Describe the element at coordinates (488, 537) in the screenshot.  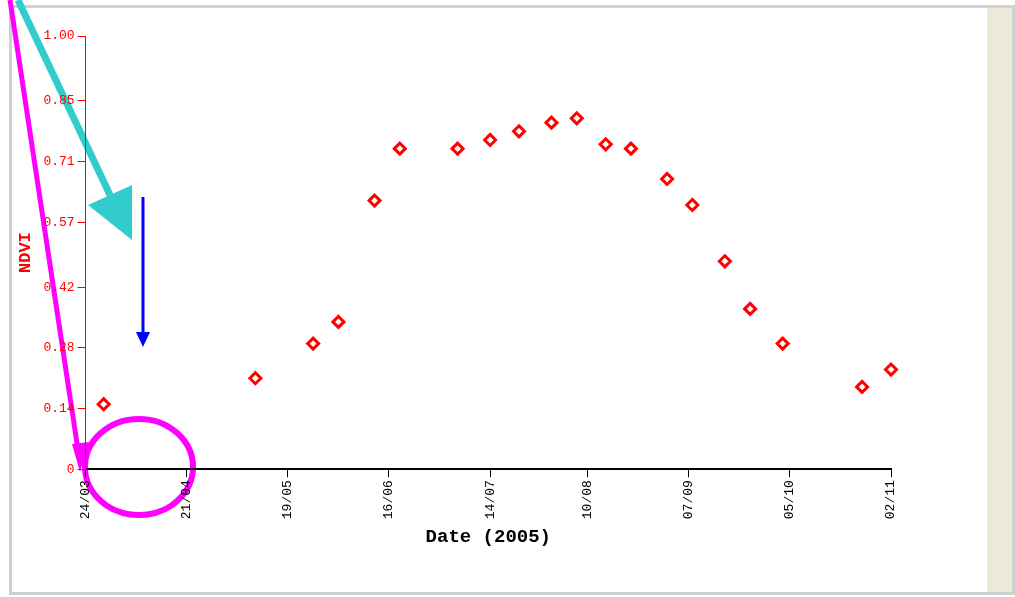
I see `x-axis-title: Date (2005)` at that location.